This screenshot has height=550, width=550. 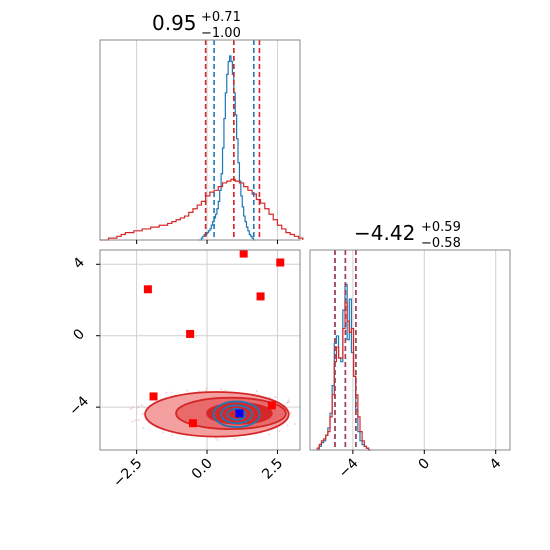 What do you see at coordinates (441, 243) in the screenshot?
I see `title-bottom-right-lower: −0.58` at bounding box center [441, 243].